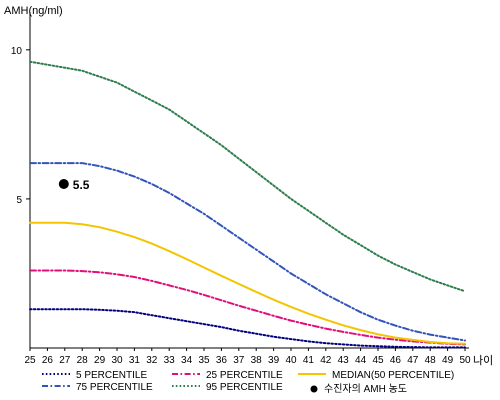 This screenshot has width=500, height=400. What do you see at coordinates (378, 360) in the screenshot?
I see `x-tick-label: 45` at bounding box center [378, 360].